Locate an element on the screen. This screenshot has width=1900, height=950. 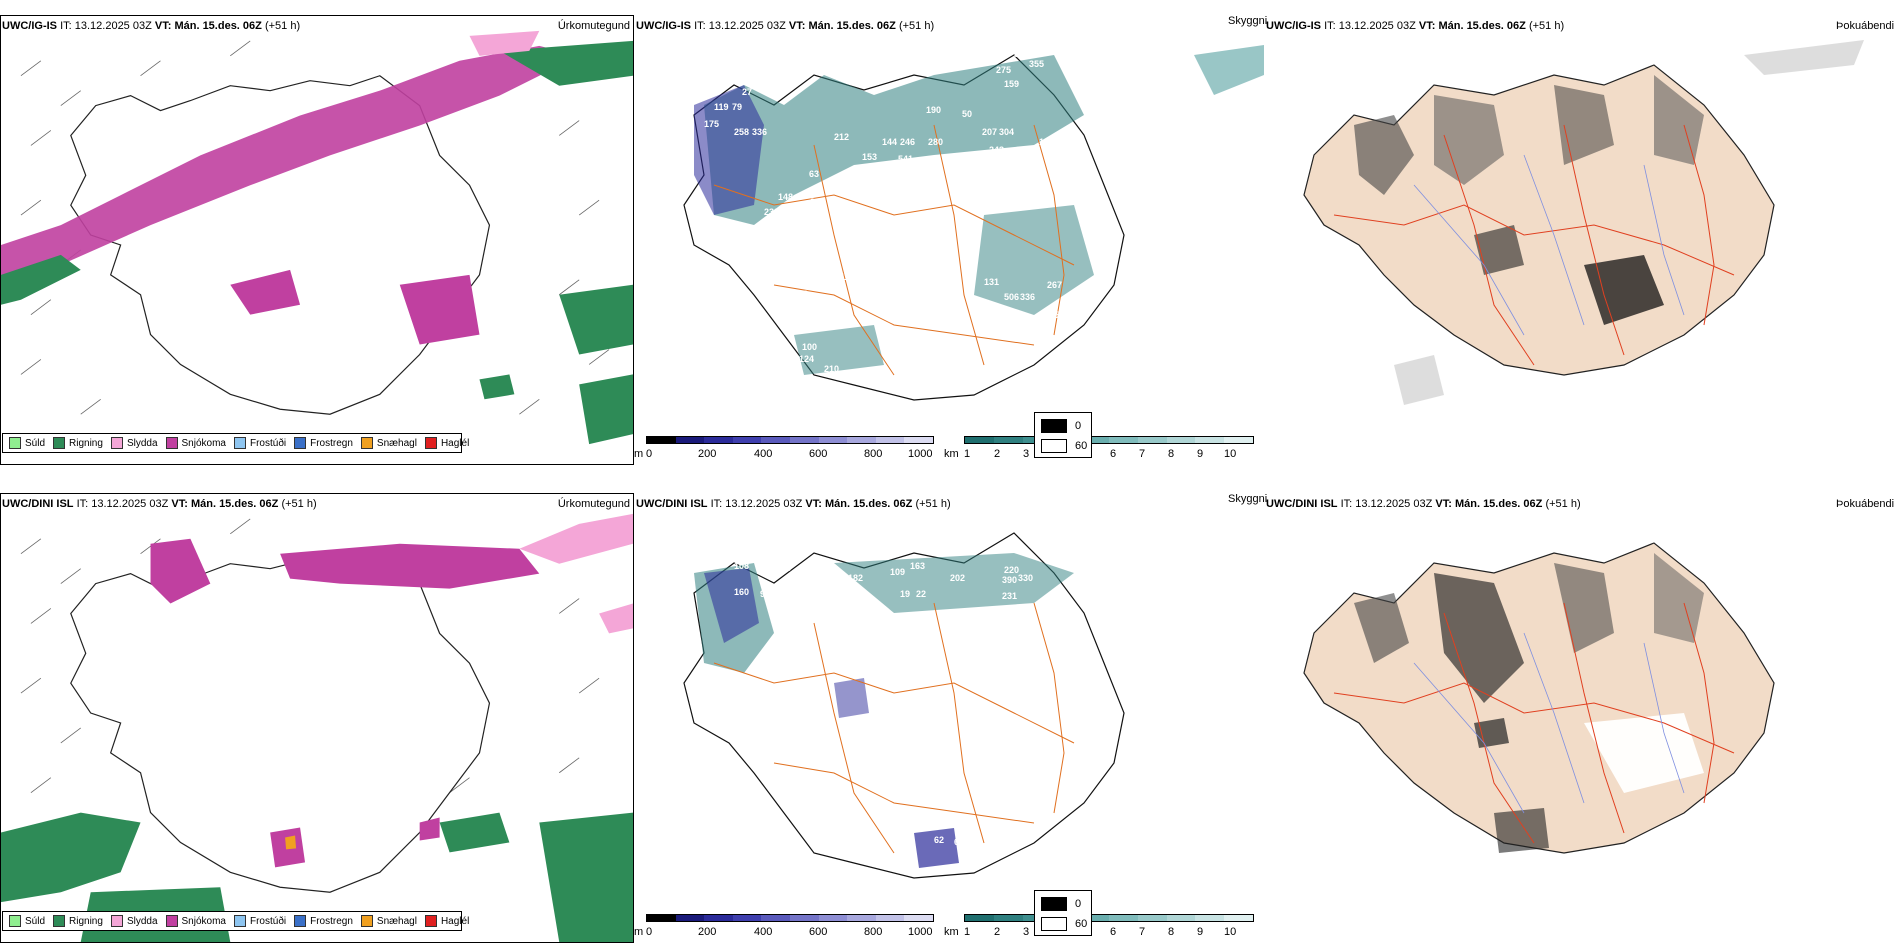
legend-item-sudld: Súld is located at coordinates (27, 921).